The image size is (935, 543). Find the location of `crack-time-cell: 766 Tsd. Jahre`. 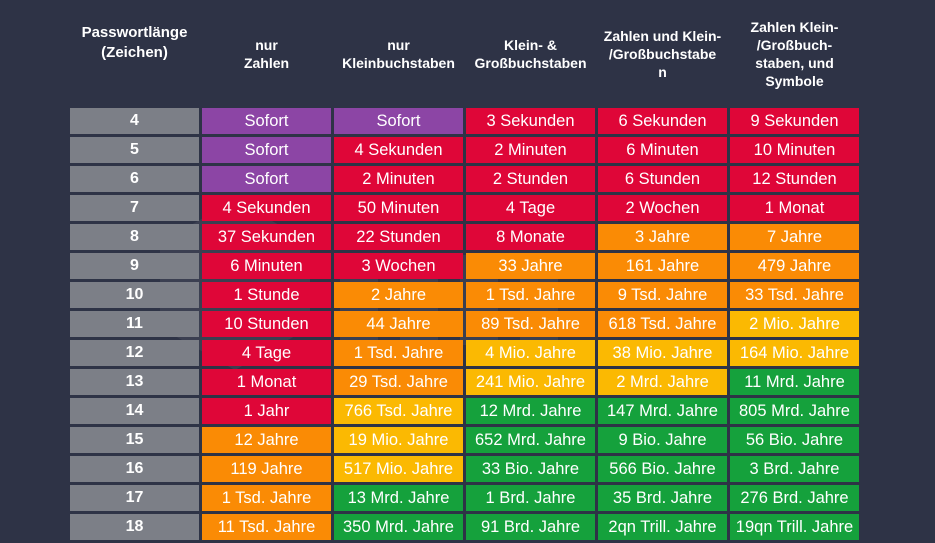

crack-time-cell: 766 Tsd. Jahre is located at coordinates (398, 411).